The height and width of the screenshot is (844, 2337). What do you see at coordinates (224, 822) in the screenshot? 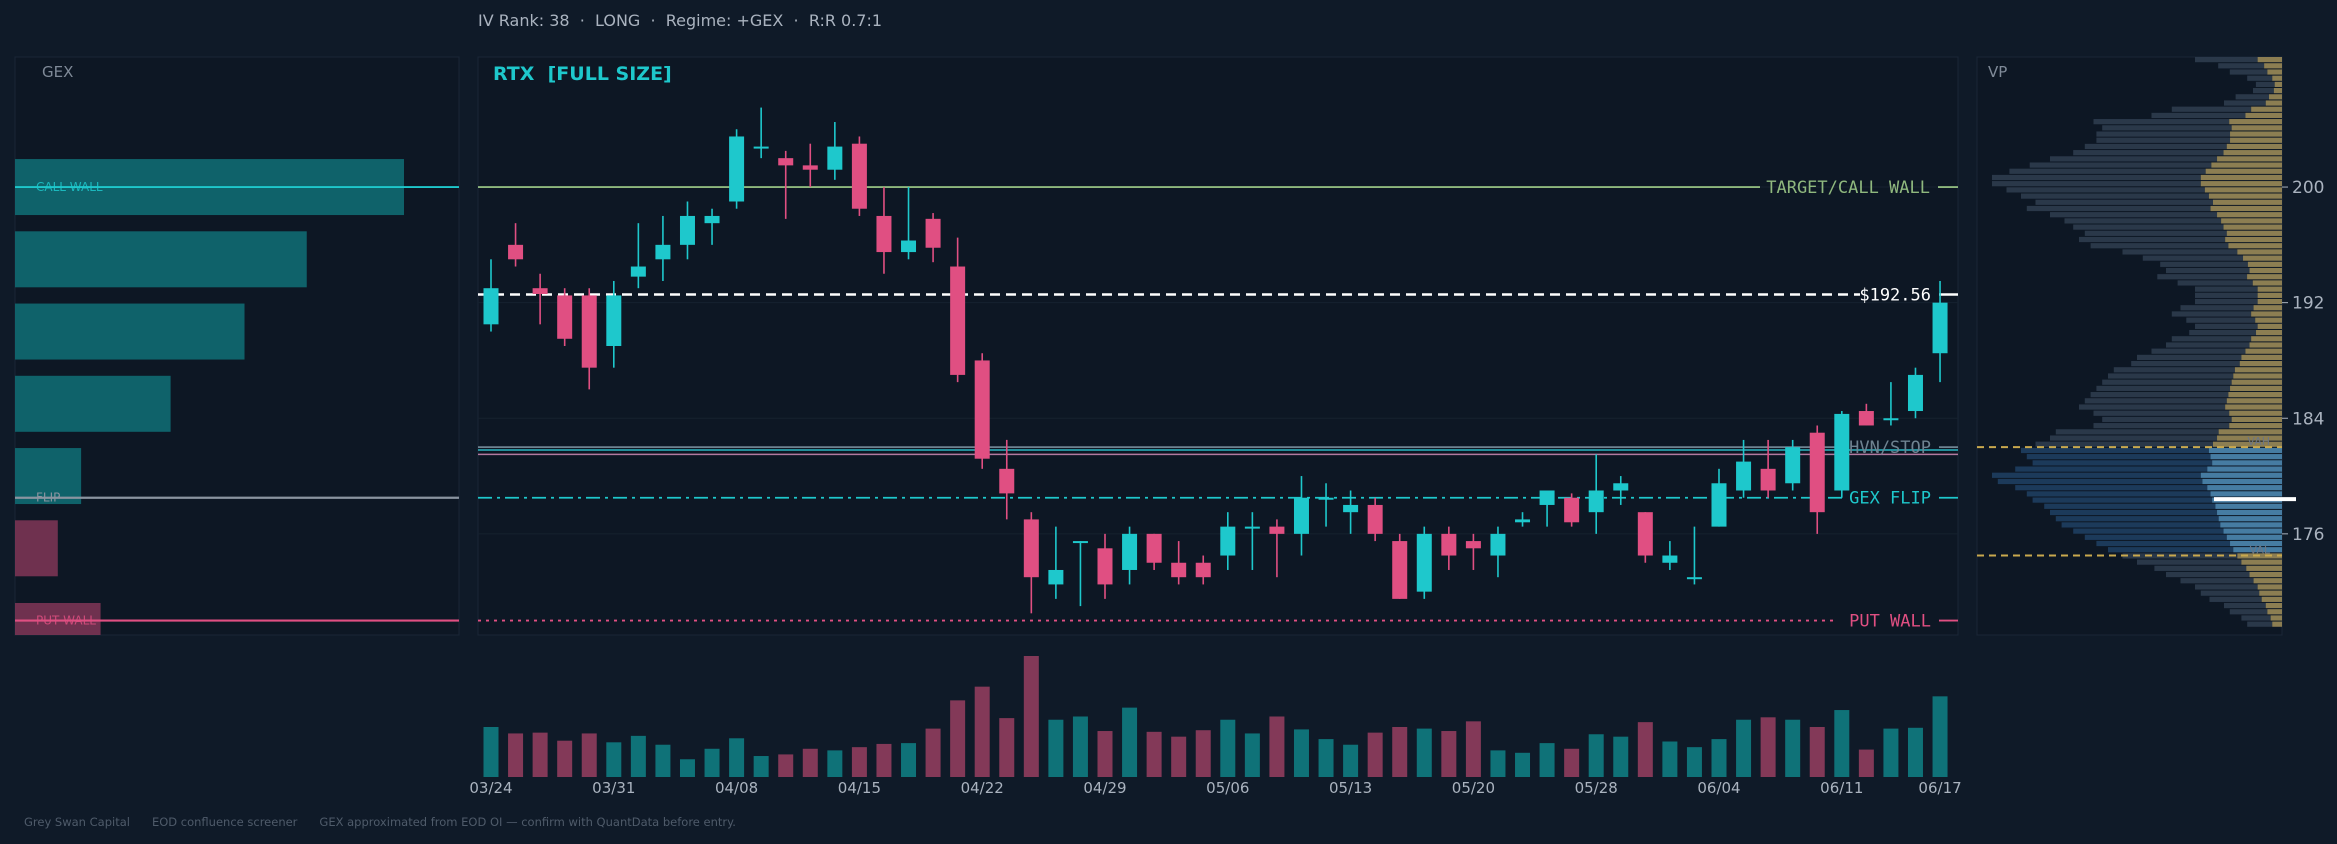
I see `footer-tool: EOD confluence screener` at bounding box center [224, 822].